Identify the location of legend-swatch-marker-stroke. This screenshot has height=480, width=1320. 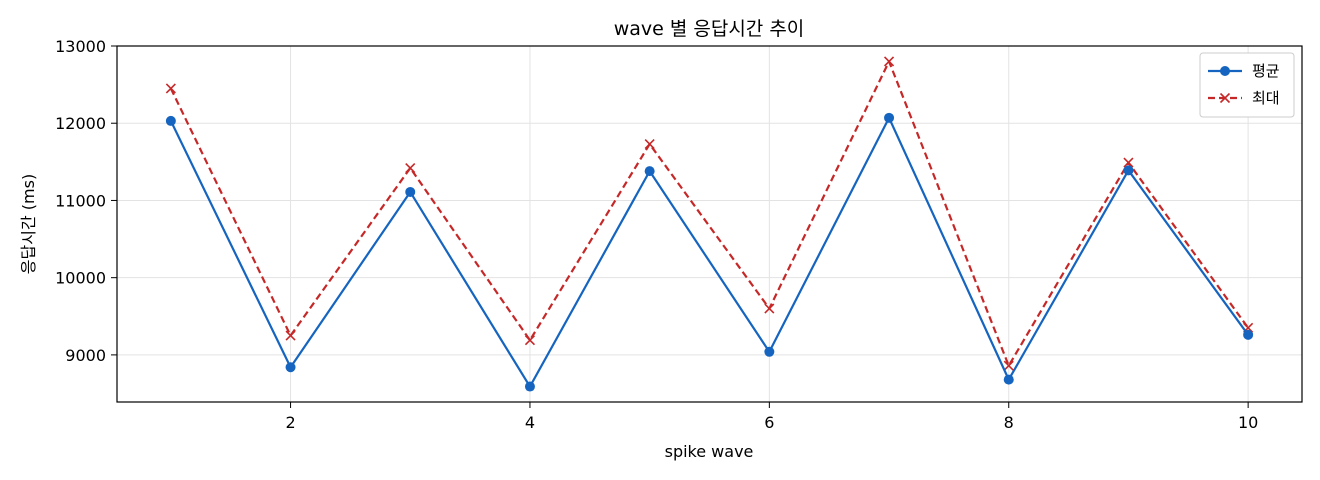
(1225, 98).